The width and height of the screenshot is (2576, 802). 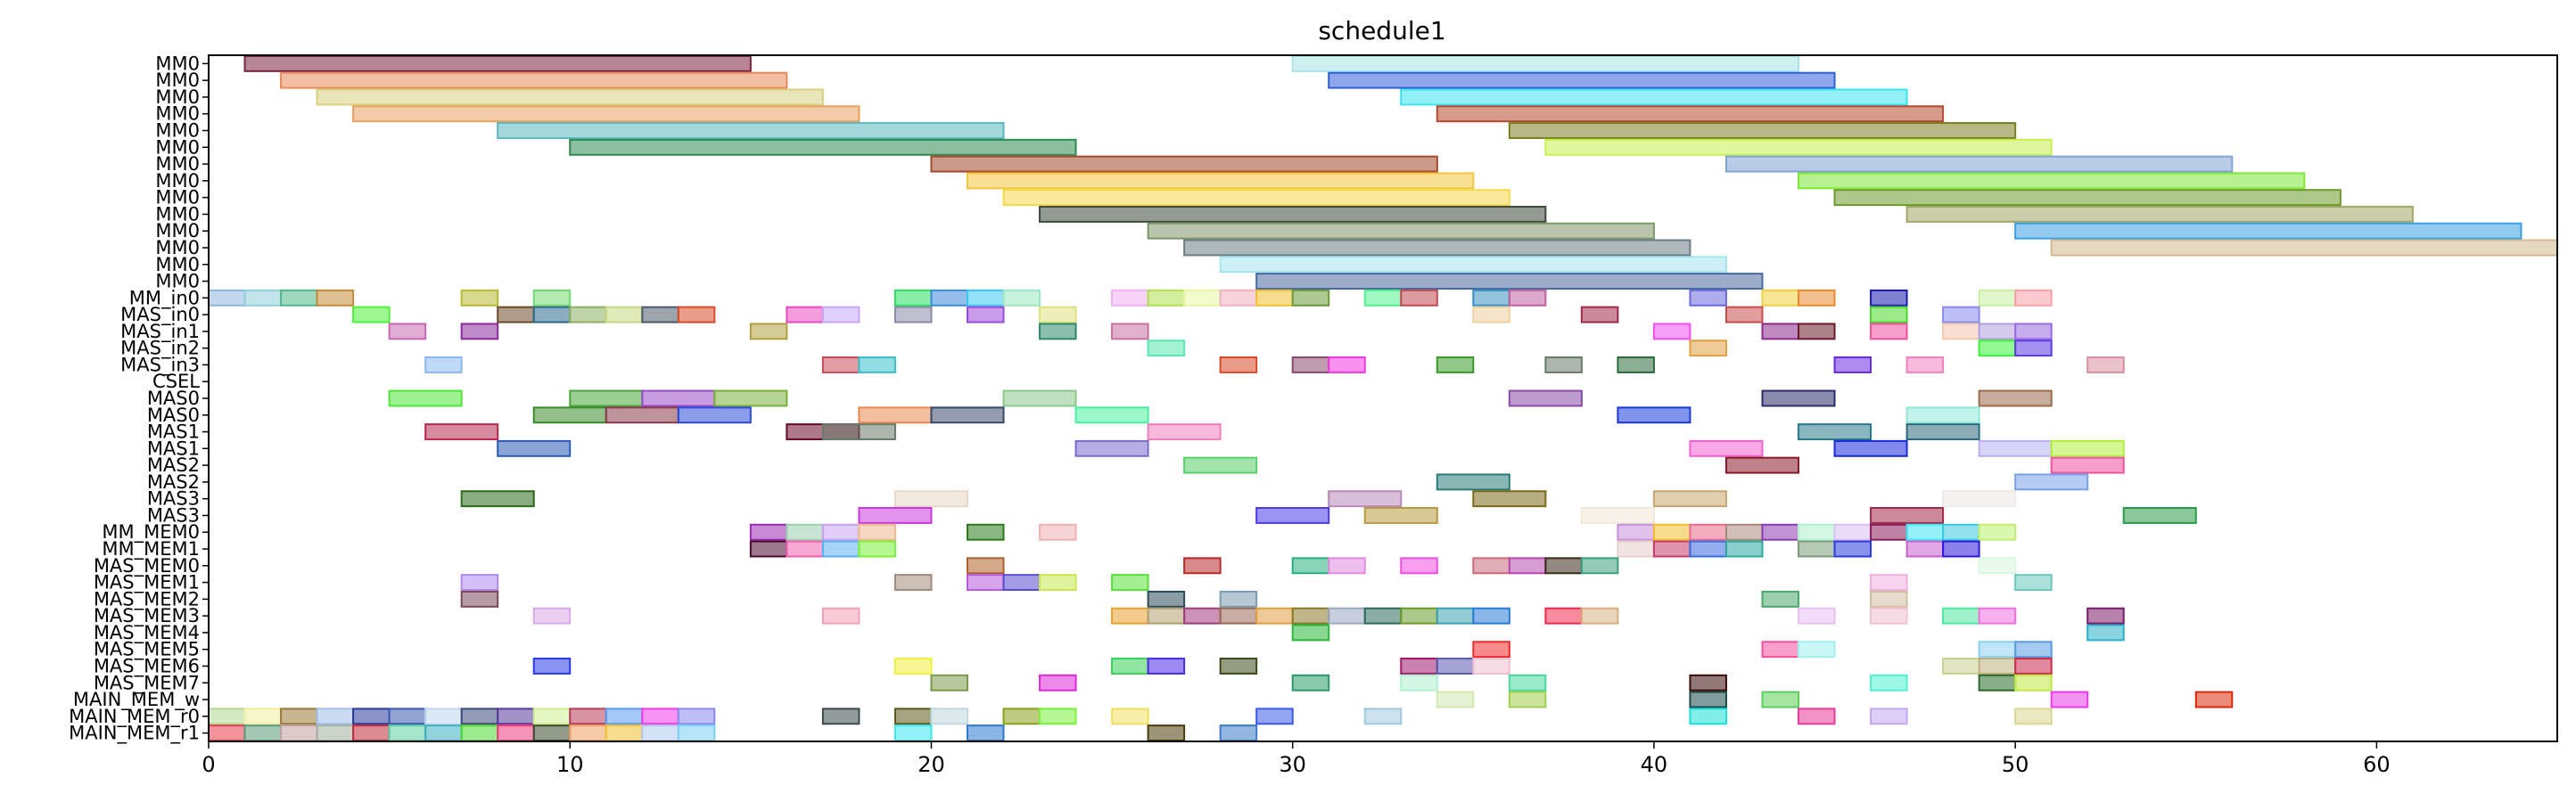 What do you see at coordinates (147, 666) in the screenshot?
I see `row-label: MAS_MEM6` at bounding box center [147, 666].